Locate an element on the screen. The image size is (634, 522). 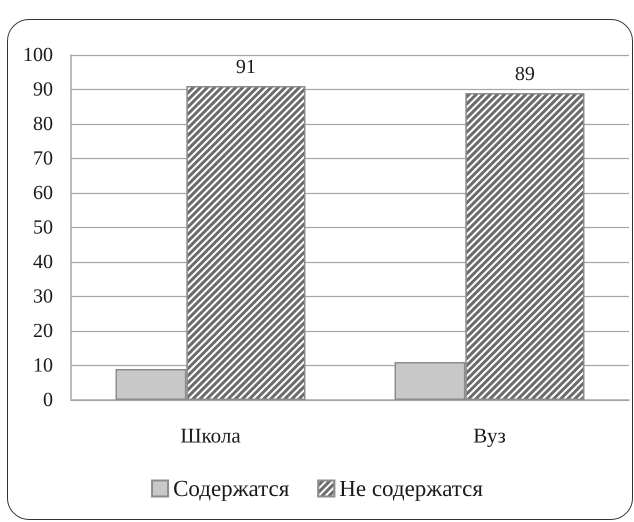
y-tick-label: 30 is located at coordinates (43, 297).